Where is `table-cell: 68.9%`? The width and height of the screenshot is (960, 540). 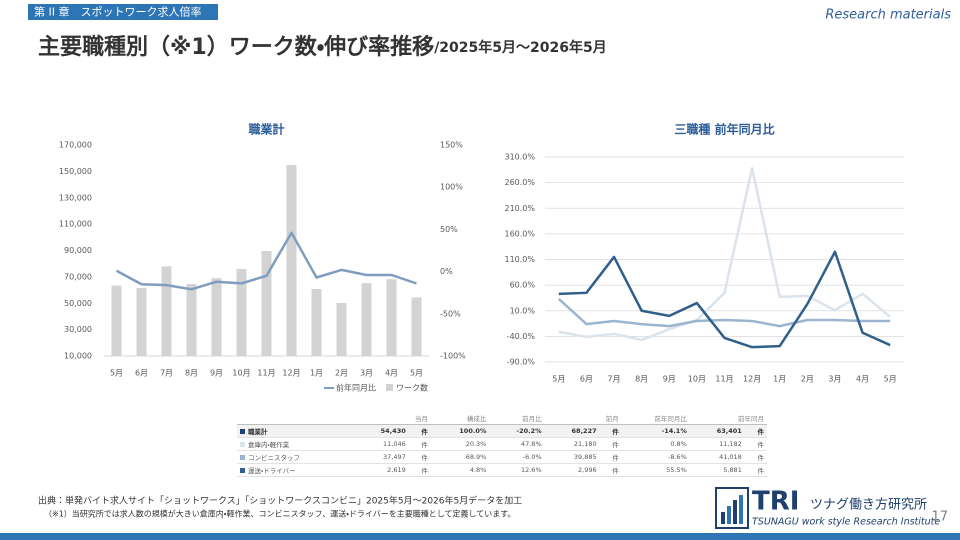 table-cell: 68.9% is located at coordinates (460, 457).